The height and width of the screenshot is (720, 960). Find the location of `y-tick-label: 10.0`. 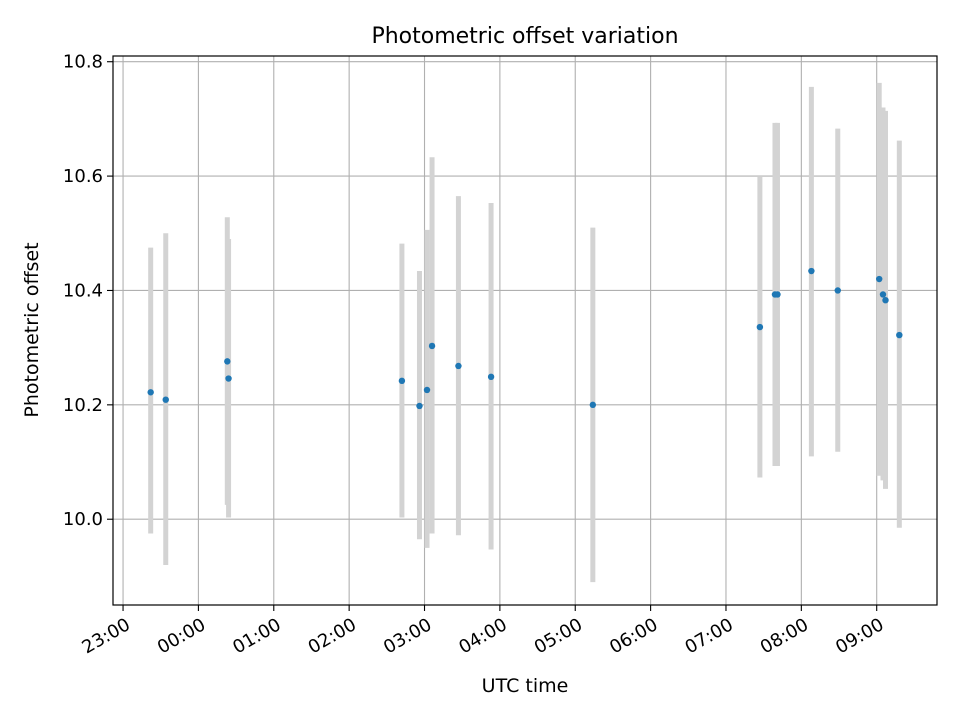

y-tick-label: 10.0 is located at coordinates (83, 519).